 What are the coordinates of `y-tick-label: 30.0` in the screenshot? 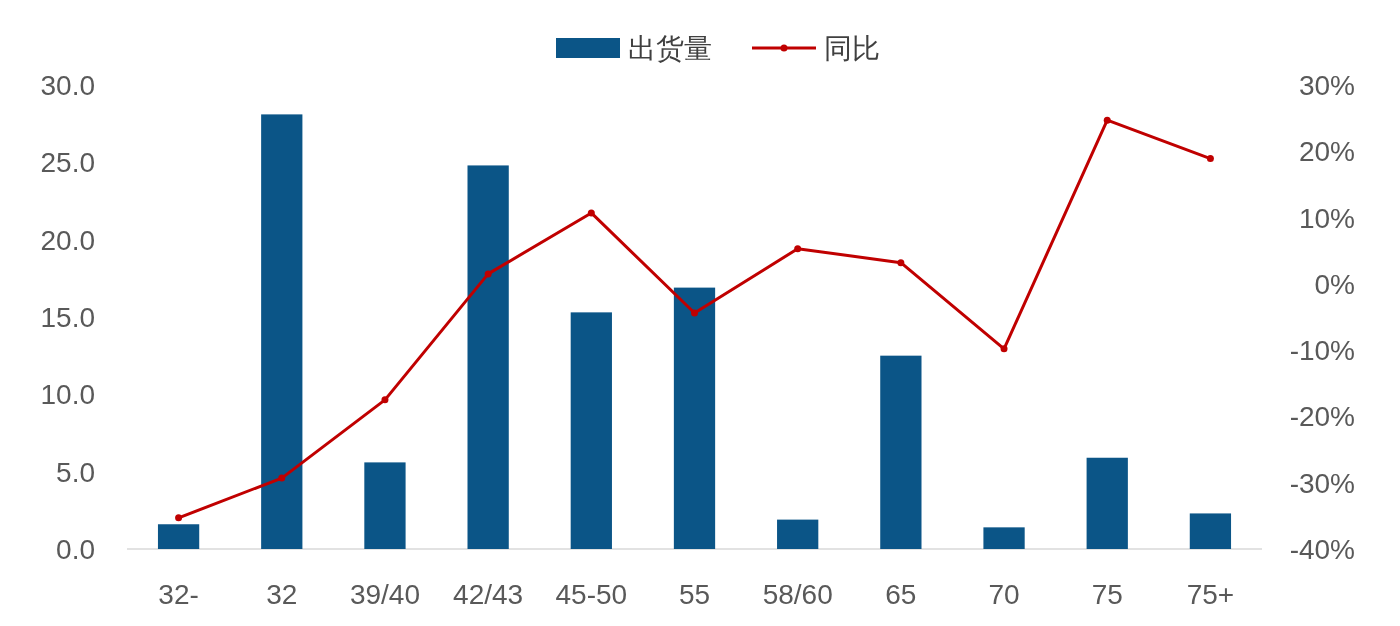 It's located at (67, 85).